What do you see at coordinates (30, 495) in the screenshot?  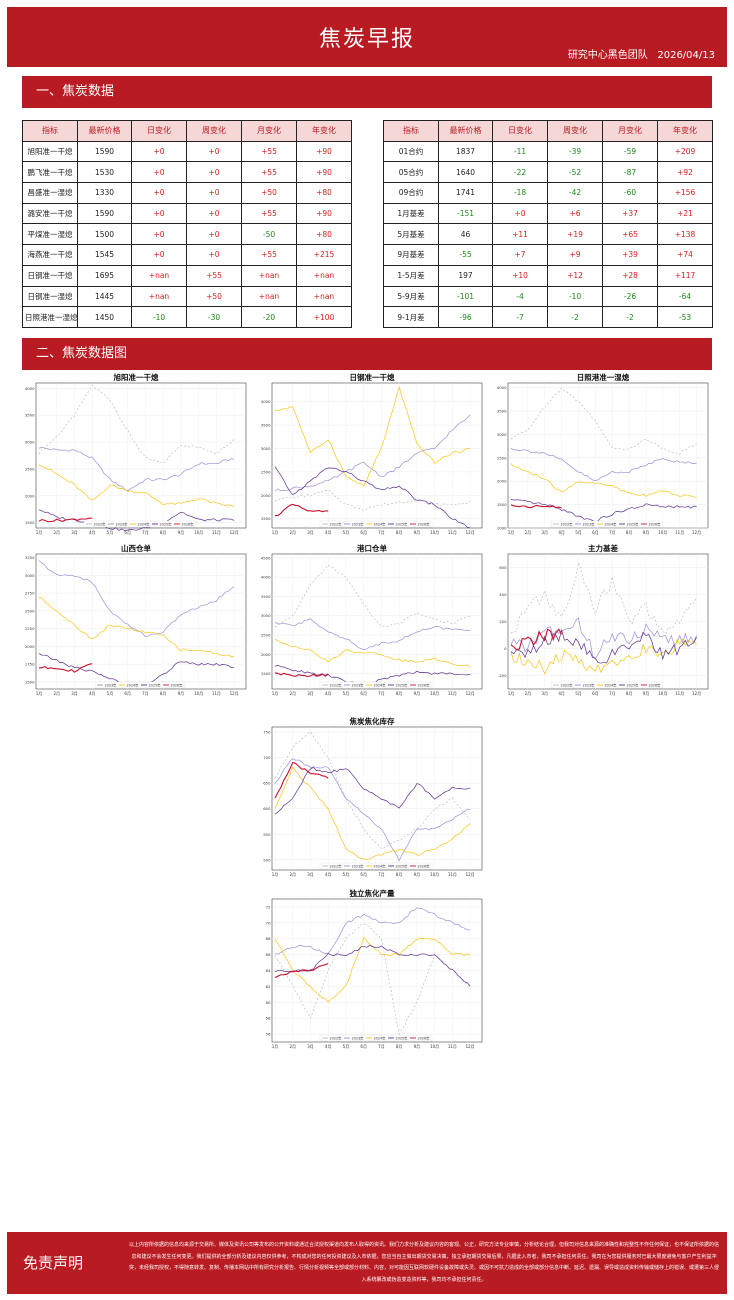 I see `y-tick-label: 2000` at bounding box center [30, 495].